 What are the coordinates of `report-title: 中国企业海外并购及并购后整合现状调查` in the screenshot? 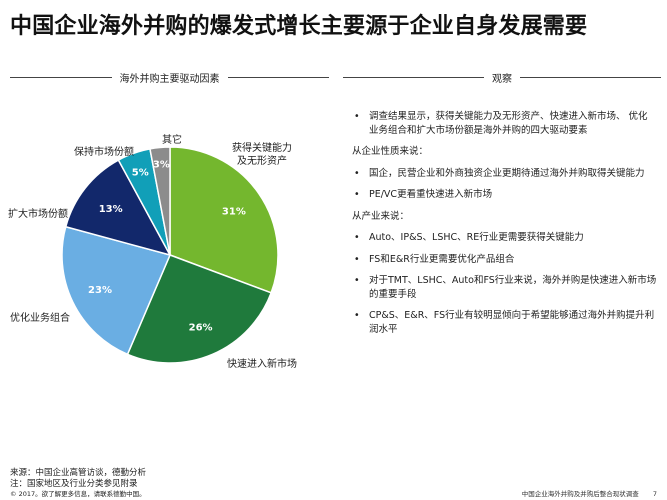 It's located at (580, 494).